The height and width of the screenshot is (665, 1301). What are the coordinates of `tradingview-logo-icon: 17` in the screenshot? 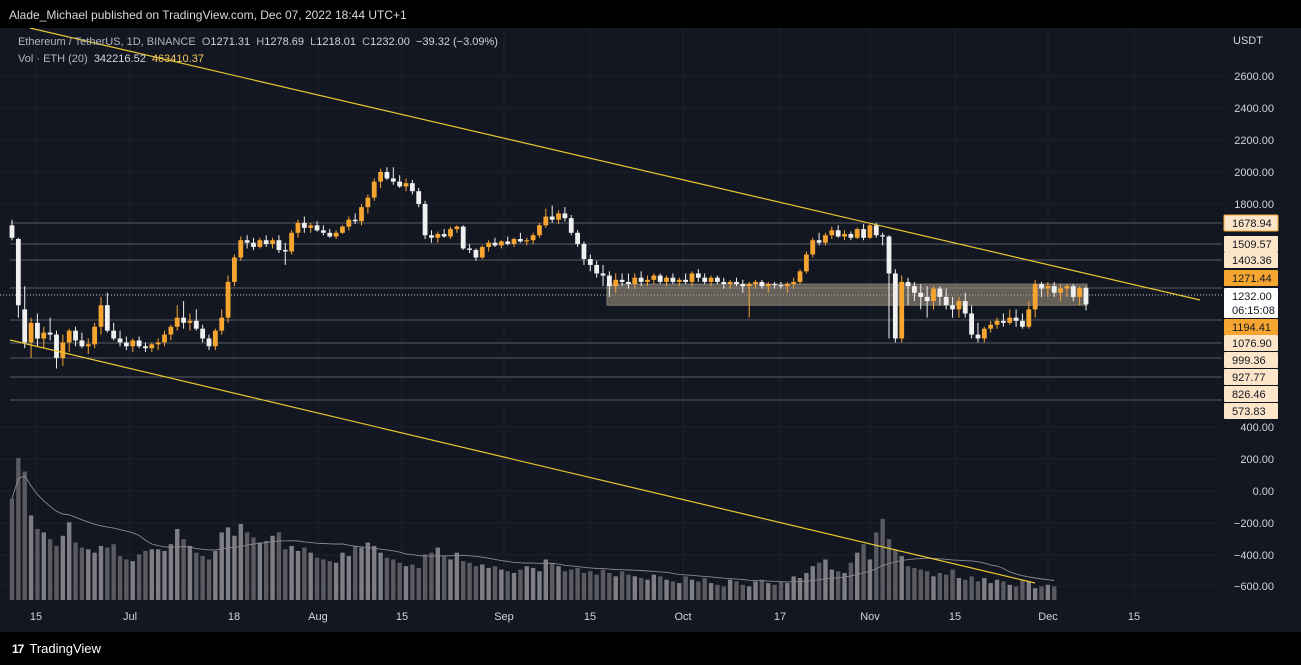 It's located at (18, 648).